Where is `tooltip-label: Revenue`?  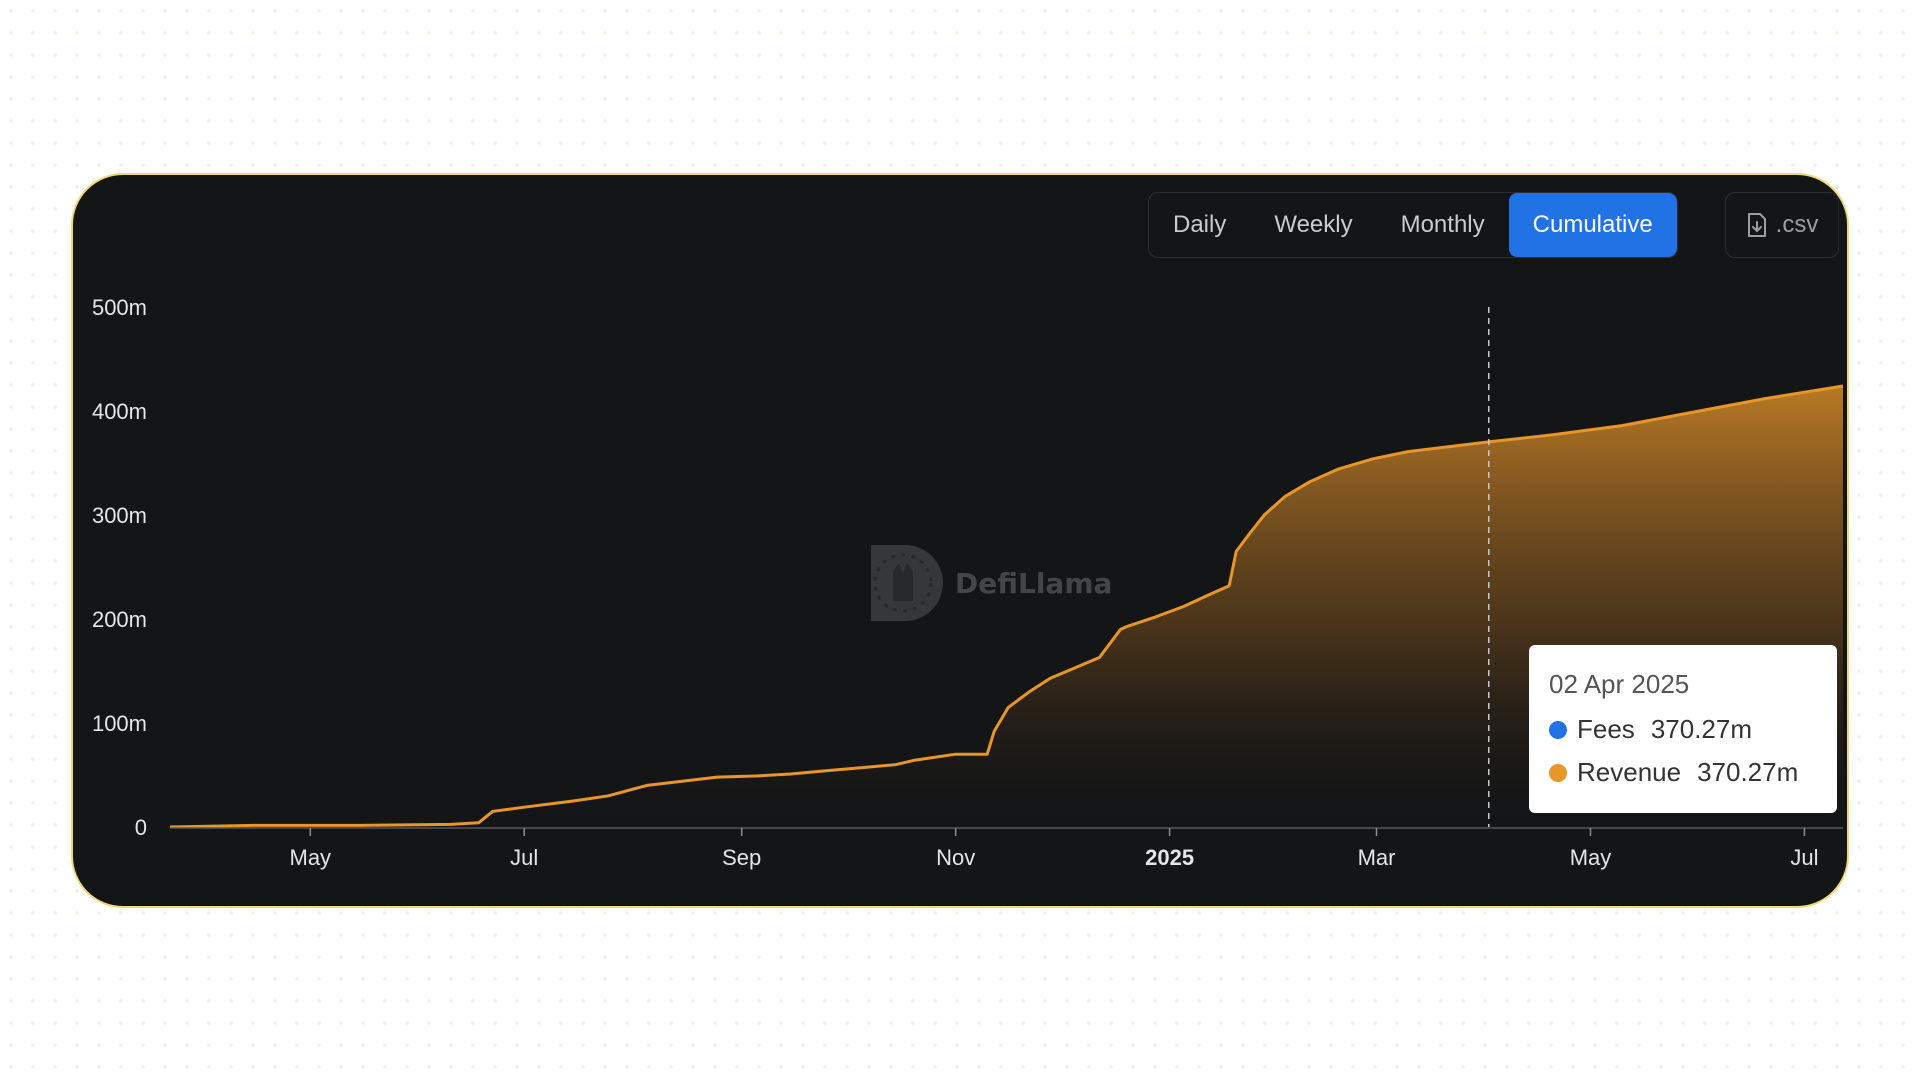 tooltip-label: Revenue is located at coordinates (1629, 772).